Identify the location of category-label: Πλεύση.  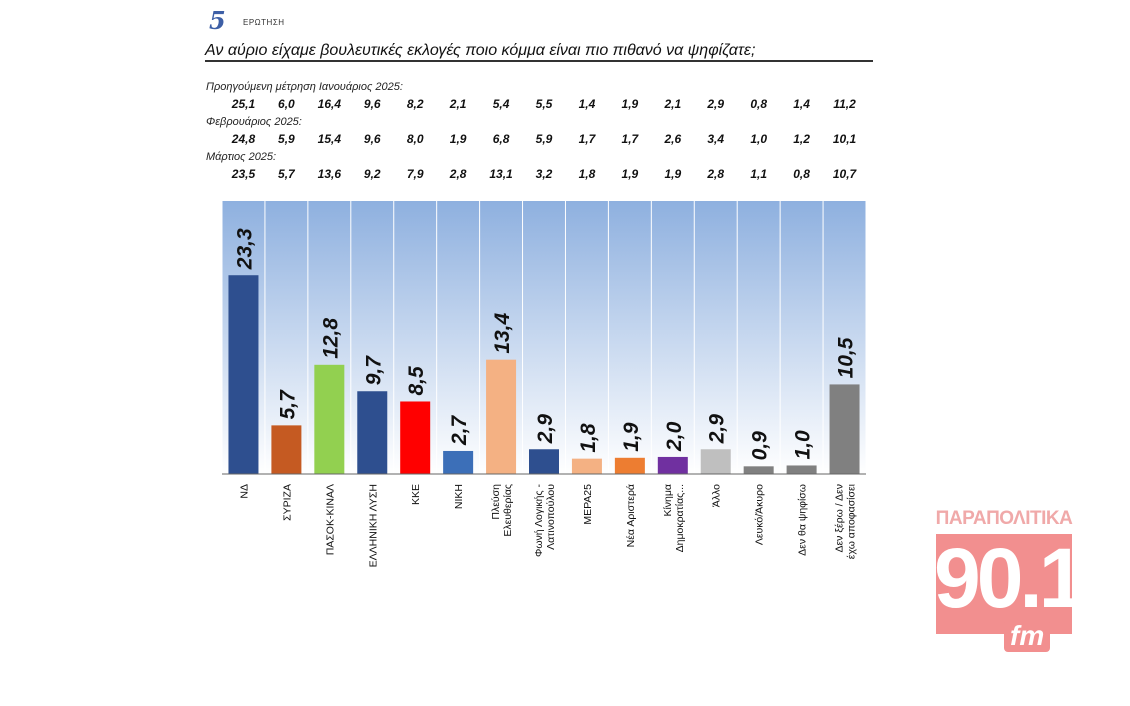
(496, 502).